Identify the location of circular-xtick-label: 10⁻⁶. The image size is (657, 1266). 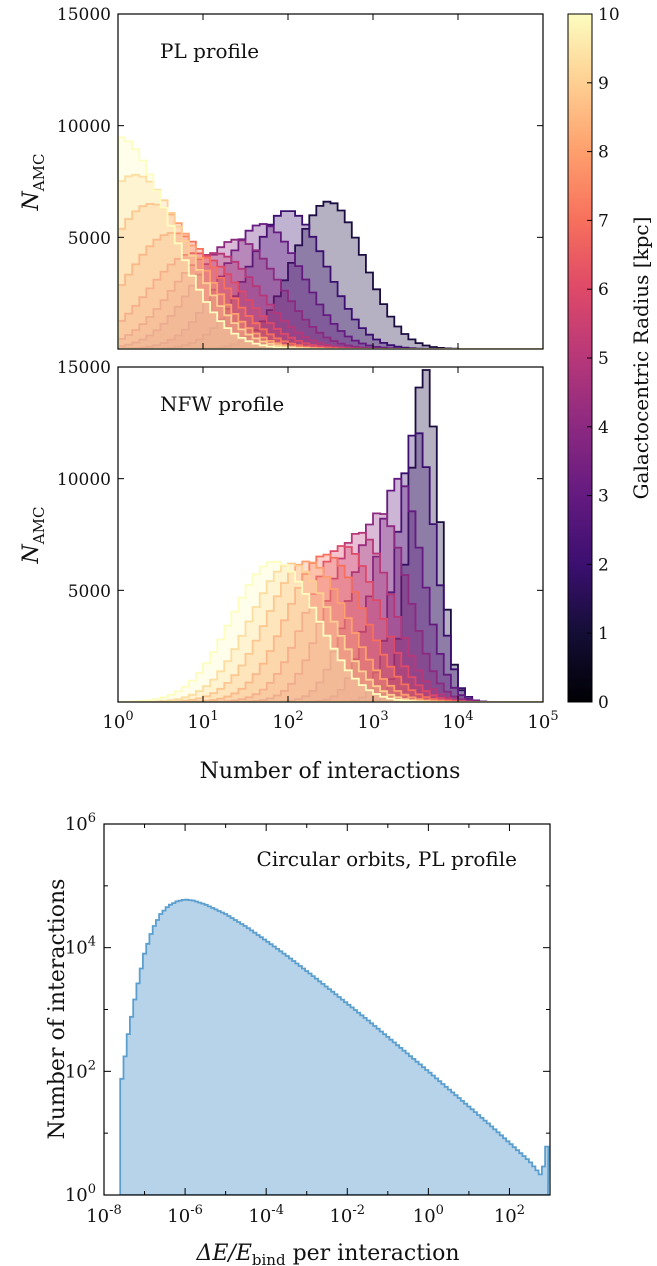
(185, 1215).